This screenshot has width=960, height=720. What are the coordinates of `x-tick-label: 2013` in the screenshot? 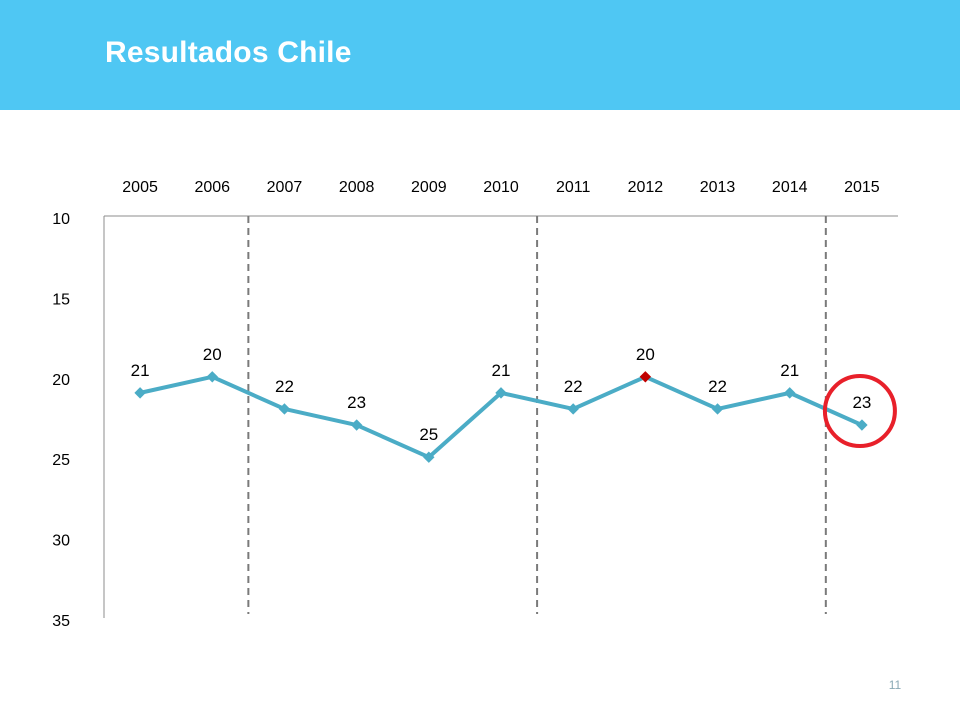 It's located at (718, 187).